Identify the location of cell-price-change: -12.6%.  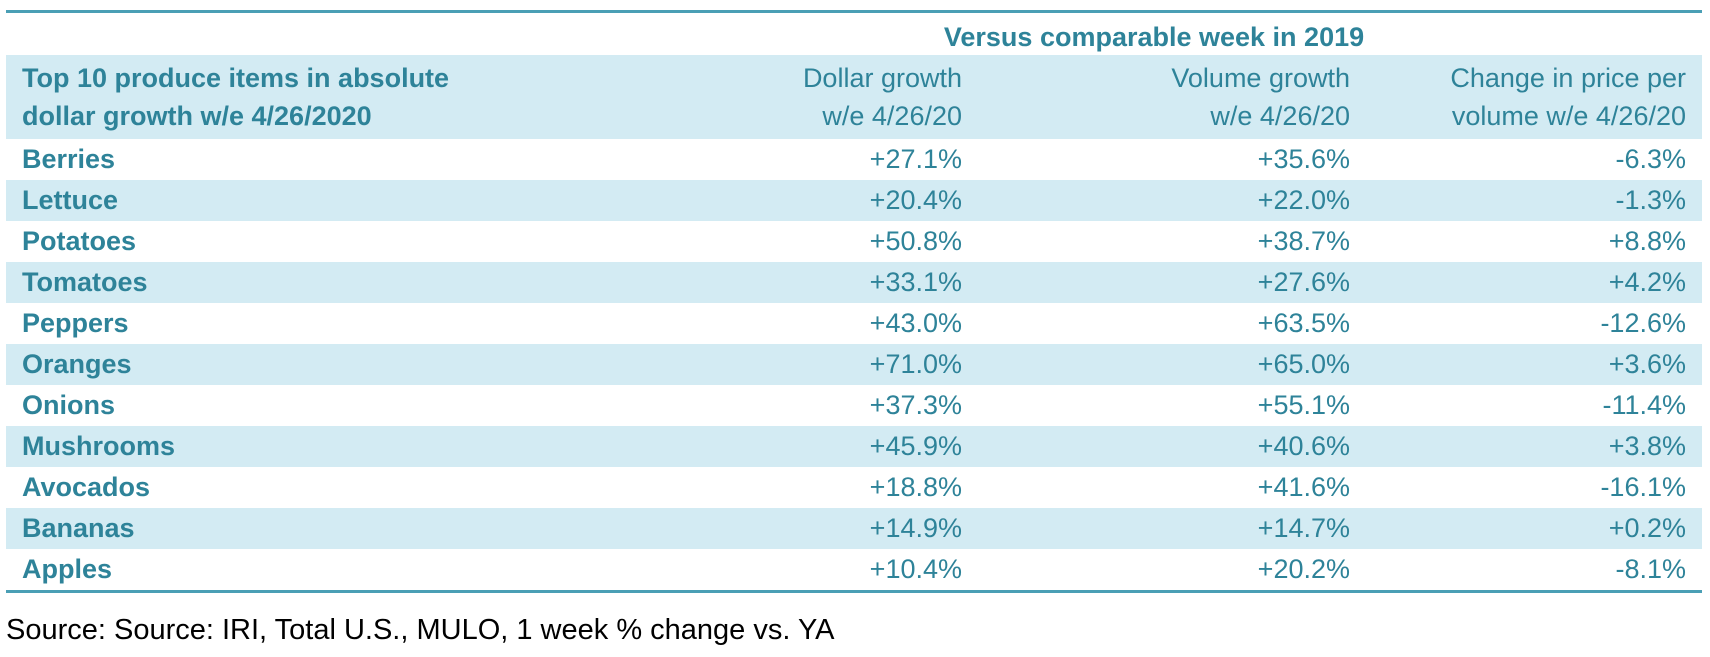
(1643, 323).